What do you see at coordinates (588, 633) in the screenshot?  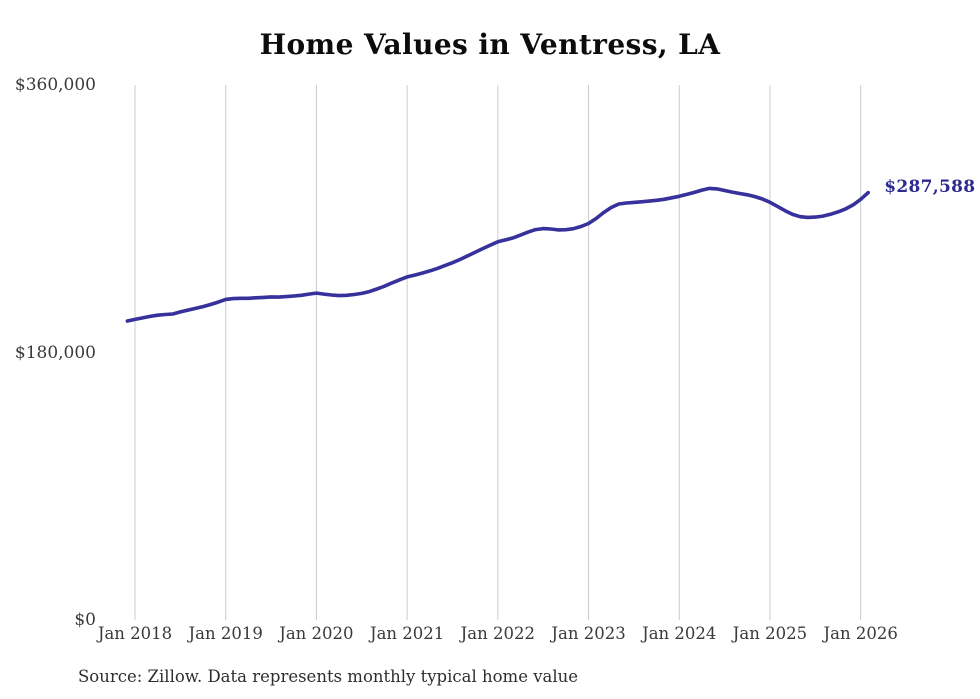 I see `x-axis-label: Jan 2023` at bounding box center [588, 633].